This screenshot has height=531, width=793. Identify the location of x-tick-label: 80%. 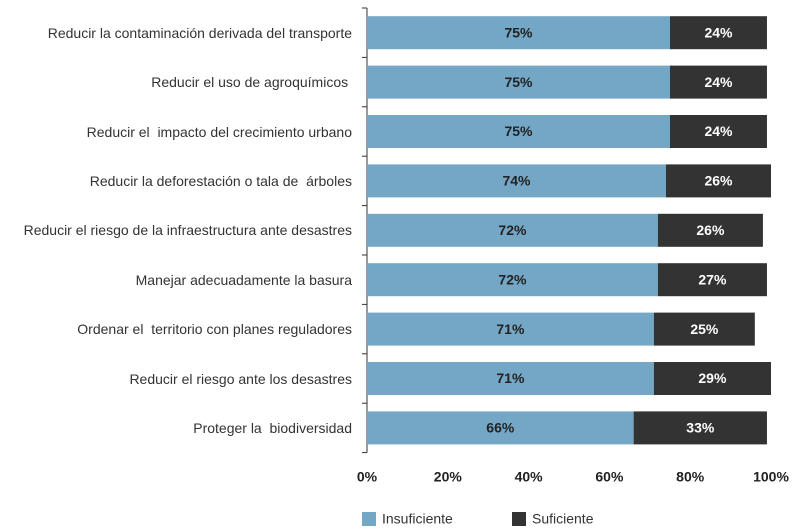
(690, 476).